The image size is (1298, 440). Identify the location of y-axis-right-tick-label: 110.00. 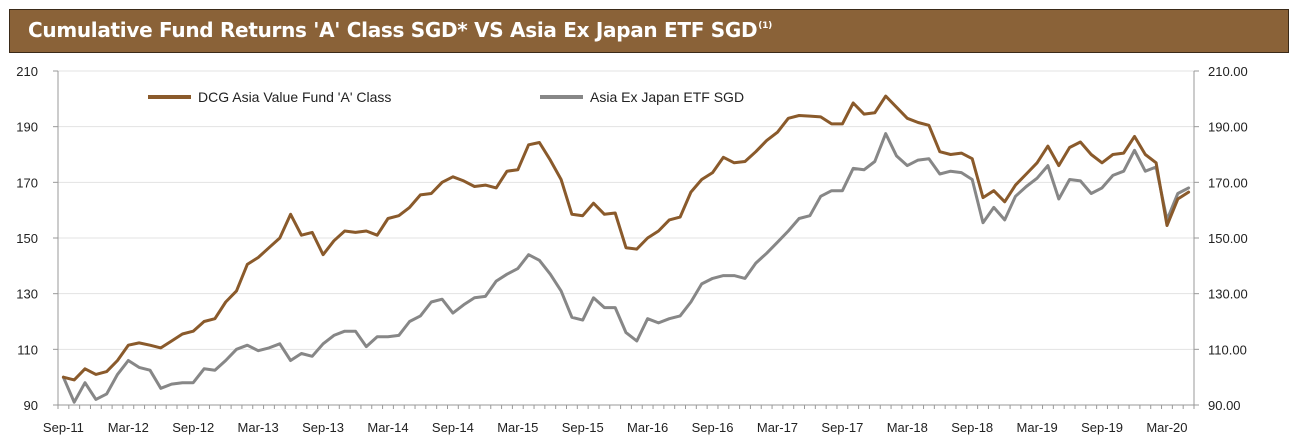
(1227, 349).